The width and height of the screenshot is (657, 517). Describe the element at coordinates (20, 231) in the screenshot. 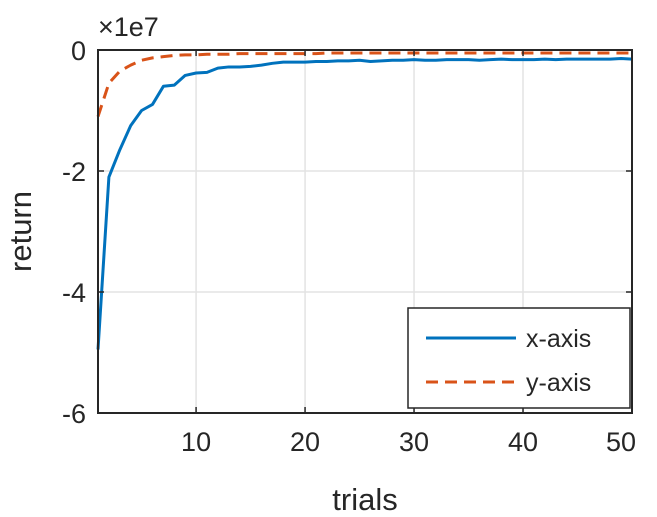

I see `y-axis-label: return` at that location.